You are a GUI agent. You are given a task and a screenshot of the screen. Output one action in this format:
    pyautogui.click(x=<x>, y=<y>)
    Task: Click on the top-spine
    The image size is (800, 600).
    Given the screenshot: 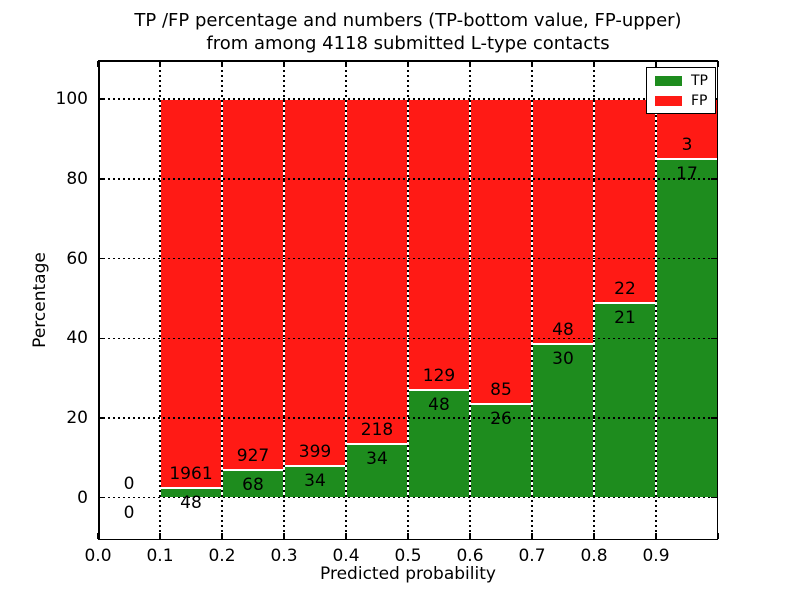 What is the action you would take?
    pyautogui.click(x=408, y=61)
    